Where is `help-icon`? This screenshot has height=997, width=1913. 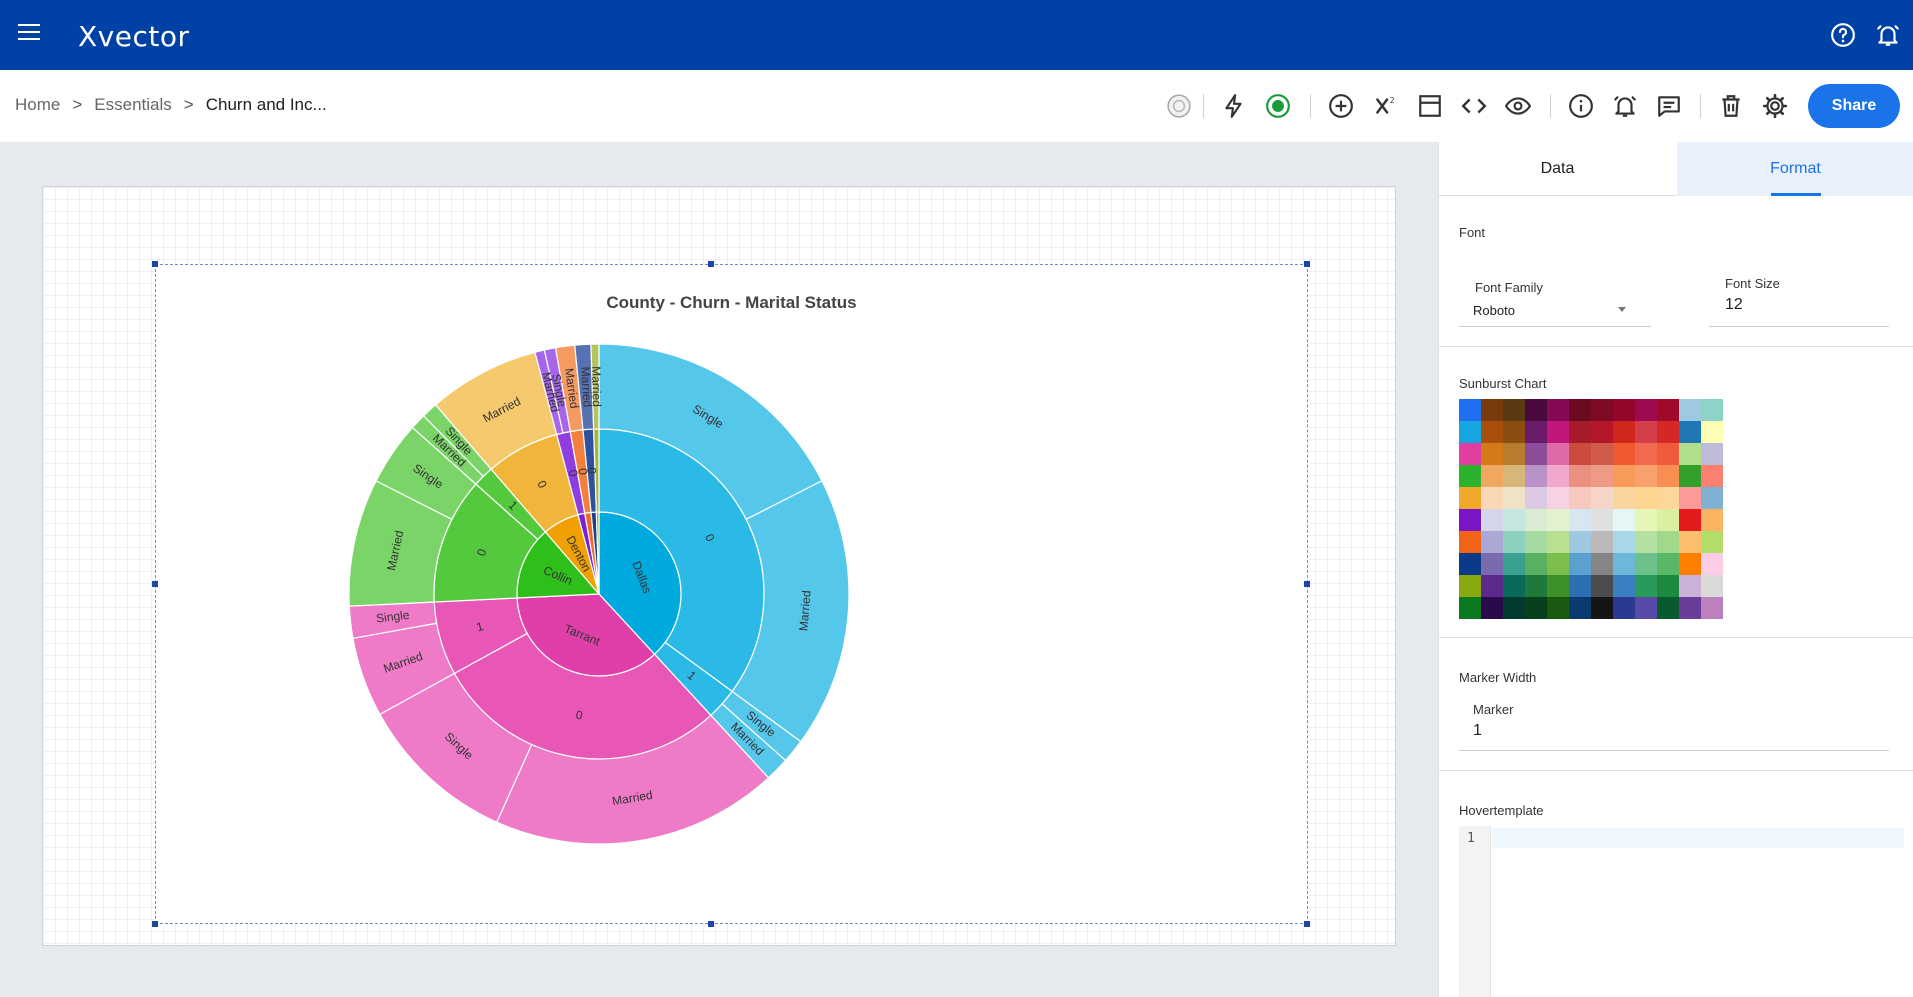
help-icon is located at coordinates (1843, 35).